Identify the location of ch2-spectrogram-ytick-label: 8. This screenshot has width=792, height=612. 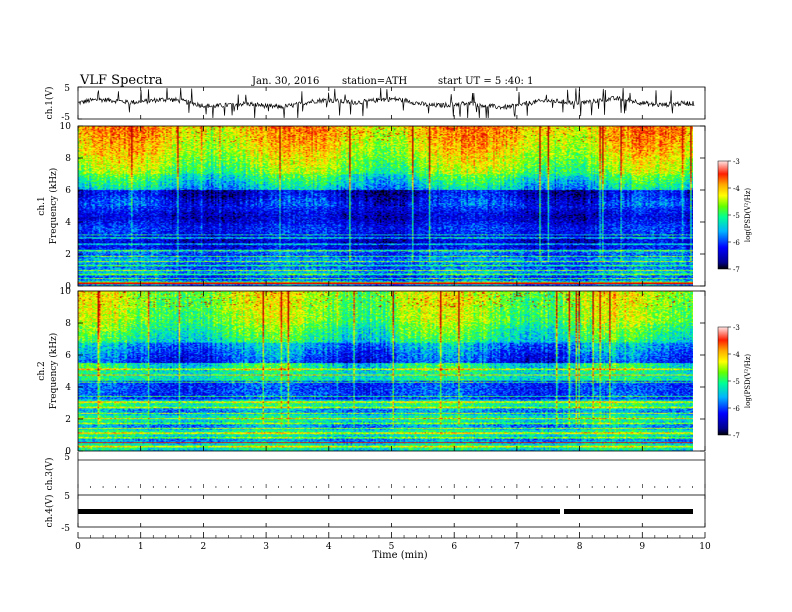
(68, 324).